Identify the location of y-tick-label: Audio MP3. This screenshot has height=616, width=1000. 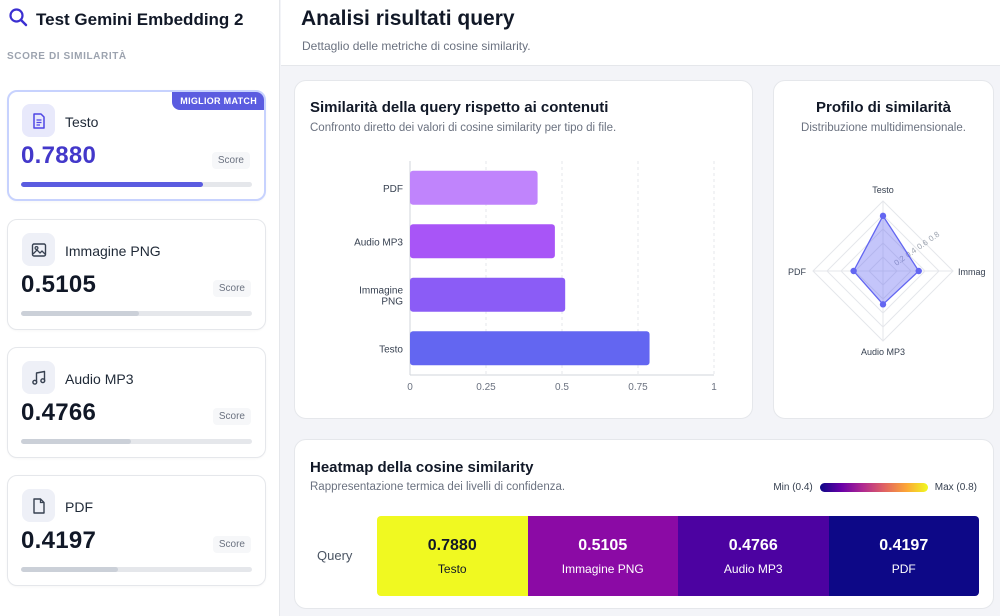
(378, 242).